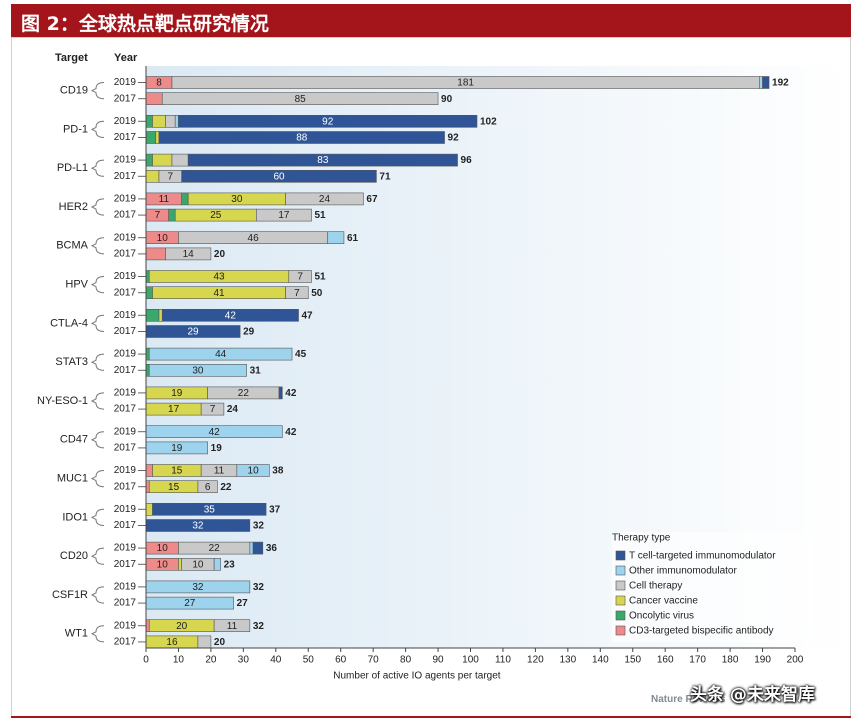 Image resolution: width=864 pixels, height=723 pixels. I want to click on x-tick-label: 150, so click(632, 660).